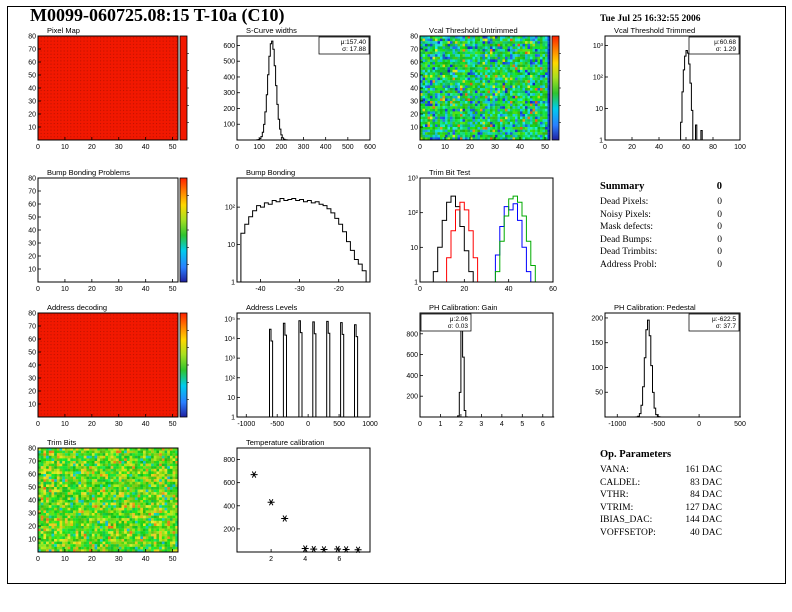 The width and height of the screenshot is (792, 612). I want to click on panel-temp-calibration: 2 4 6 200 400 600 800 Temperature calibration, so click(297, 500).